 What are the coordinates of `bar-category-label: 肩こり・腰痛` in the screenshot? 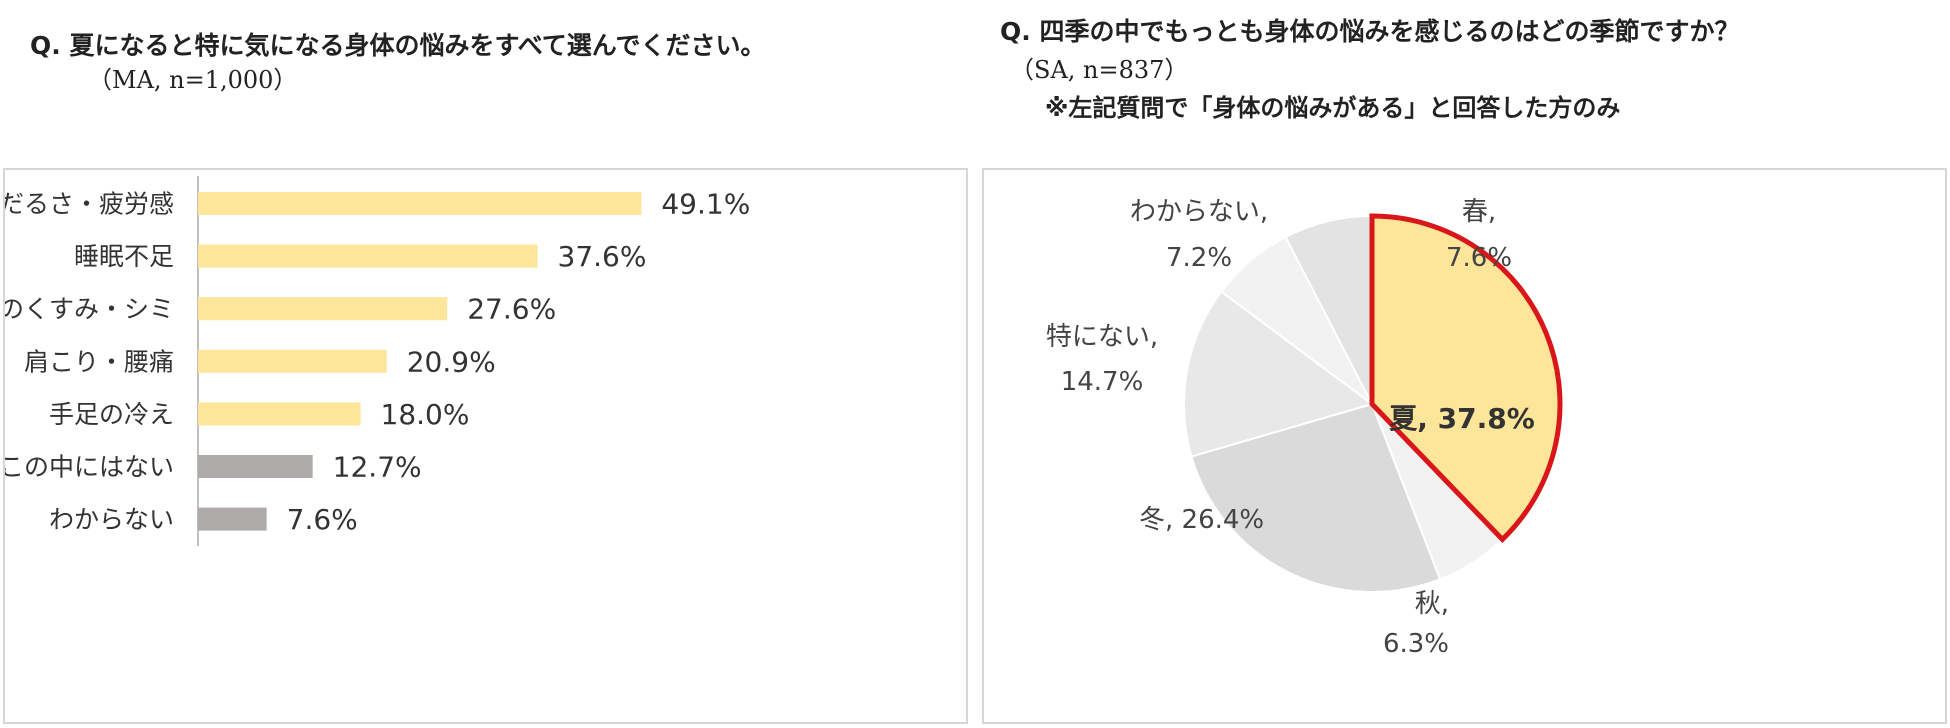 It's located at (99, 361).